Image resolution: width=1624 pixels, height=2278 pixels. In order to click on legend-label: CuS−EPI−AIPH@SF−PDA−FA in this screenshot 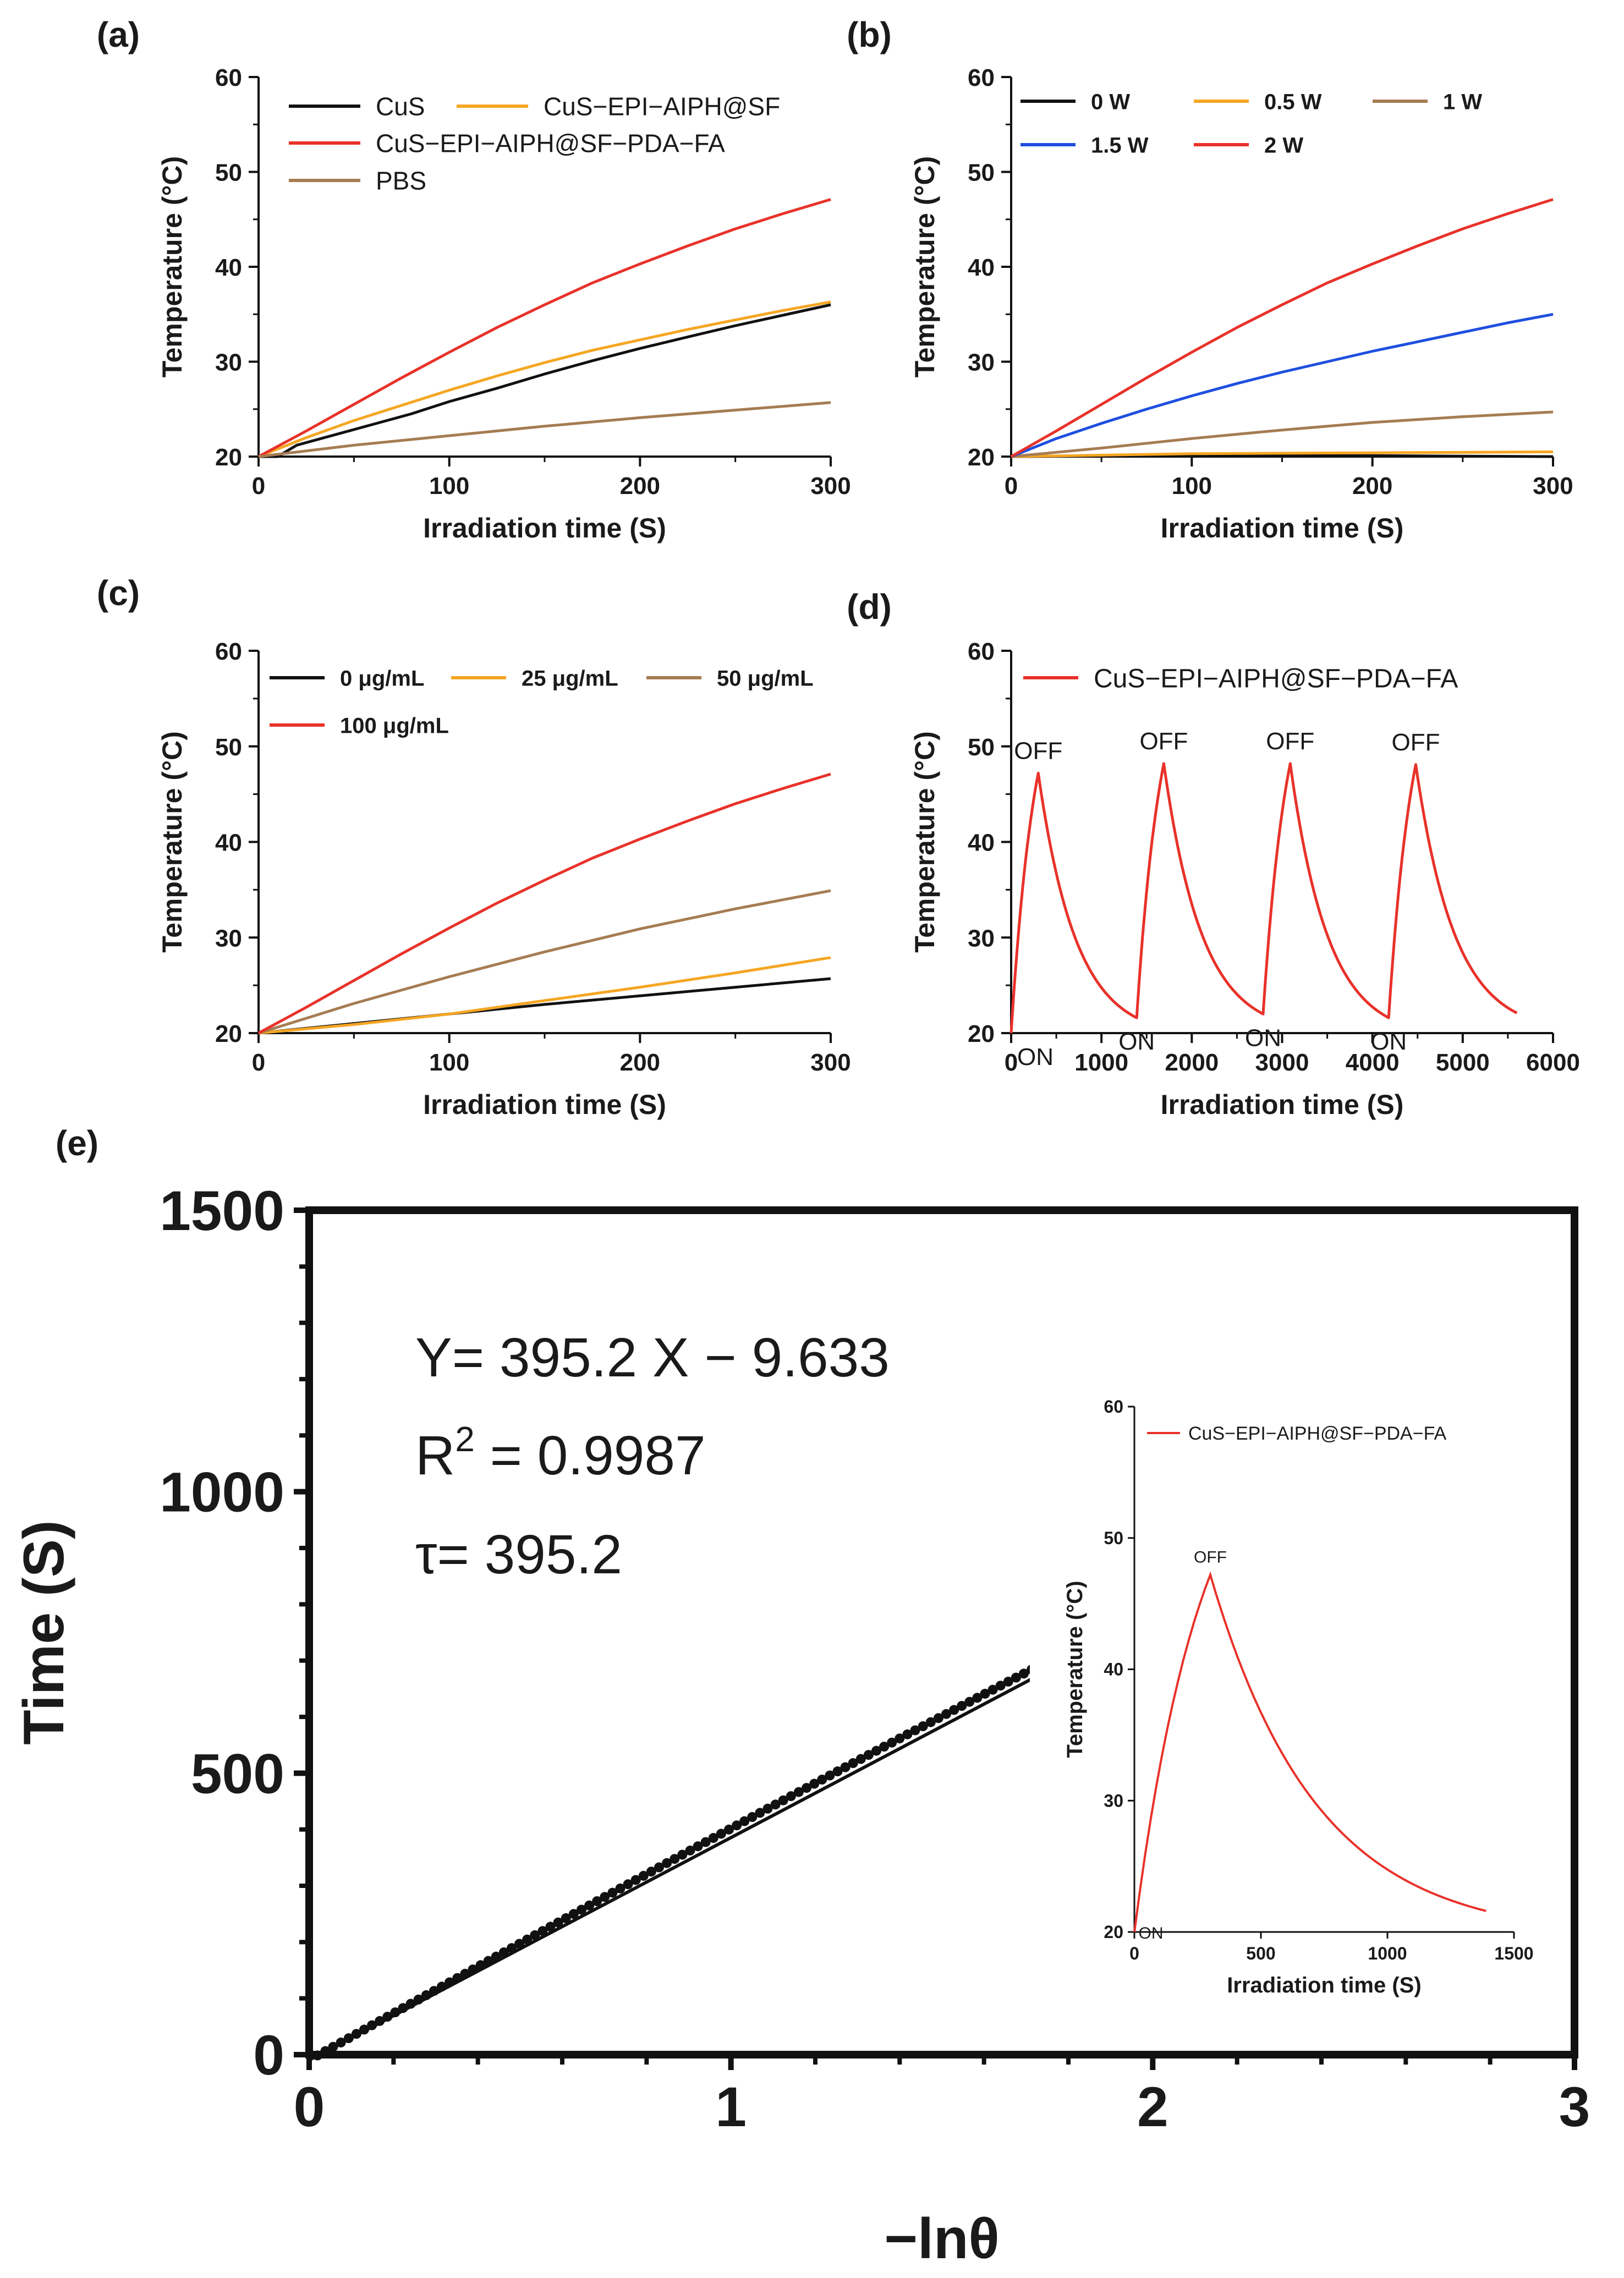, I will do `click(1276, 678)`.